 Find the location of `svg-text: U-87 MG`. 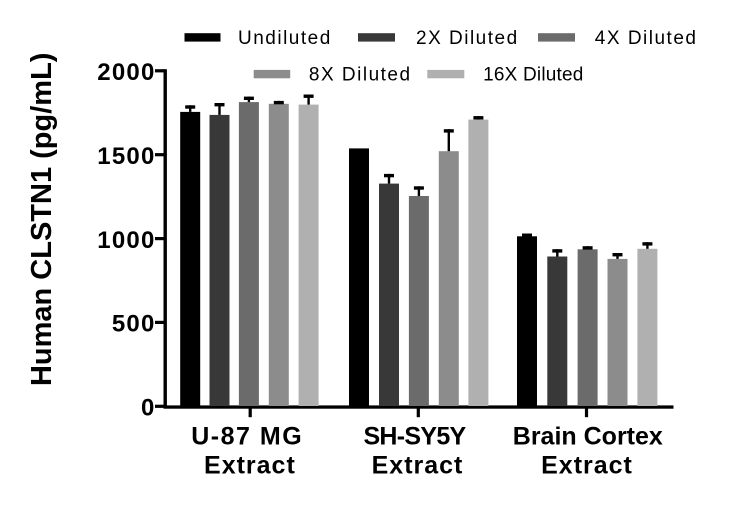

svg-text: U-87 MG is located at coordinates (247, 436).